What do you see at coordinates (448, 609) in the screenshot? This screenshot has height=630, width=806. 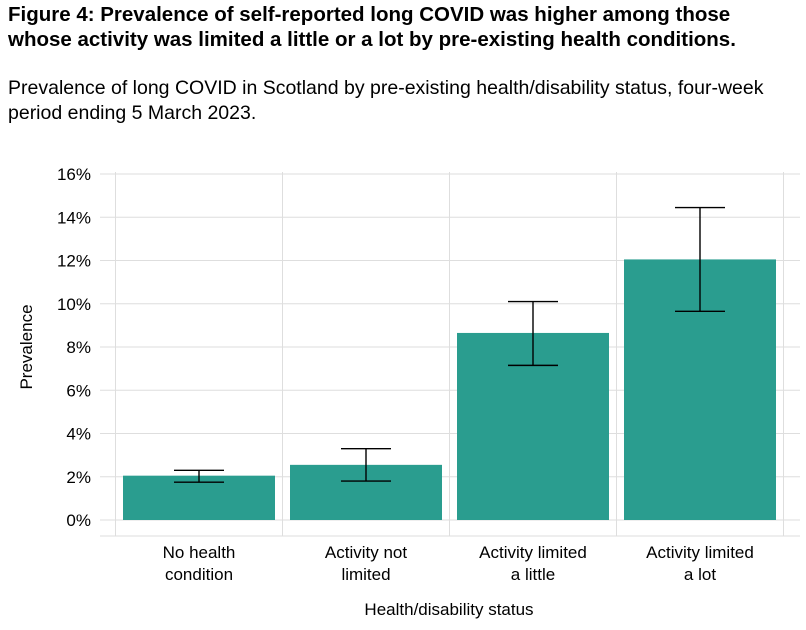 I see `x-axis-title: Health/disability status` at bounding box center [448, 609].